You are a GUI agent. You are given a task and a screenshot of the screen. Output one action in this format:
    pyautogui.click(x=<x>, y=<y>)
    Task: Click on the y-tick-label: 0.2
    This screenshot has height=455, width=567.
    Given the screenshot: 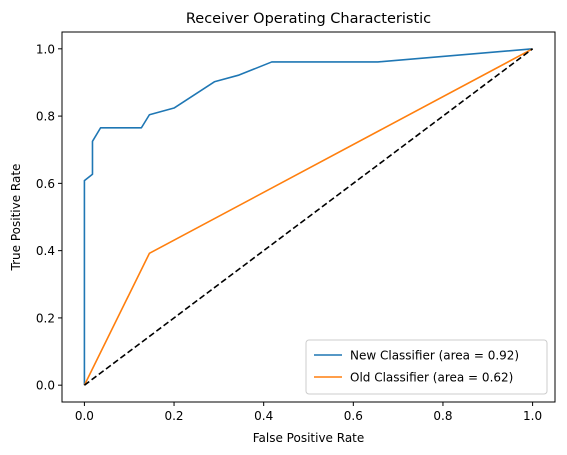 What is the action you would take?
    pyautogui.click(x=45, y=318)
    